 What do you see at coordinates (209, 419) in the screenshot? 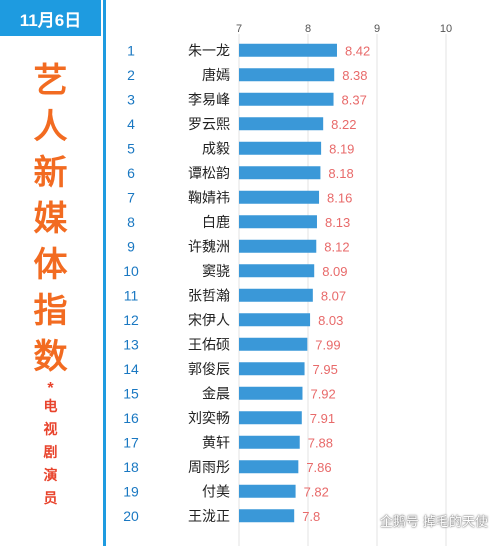
I see `category-label: 刘奕畅` at bounding box center [209, 419].